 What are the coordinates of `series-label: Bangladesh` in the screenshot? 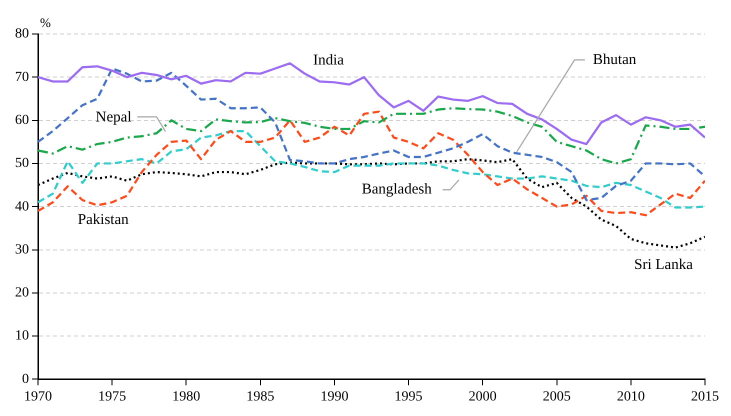 It's located at (397, 190).